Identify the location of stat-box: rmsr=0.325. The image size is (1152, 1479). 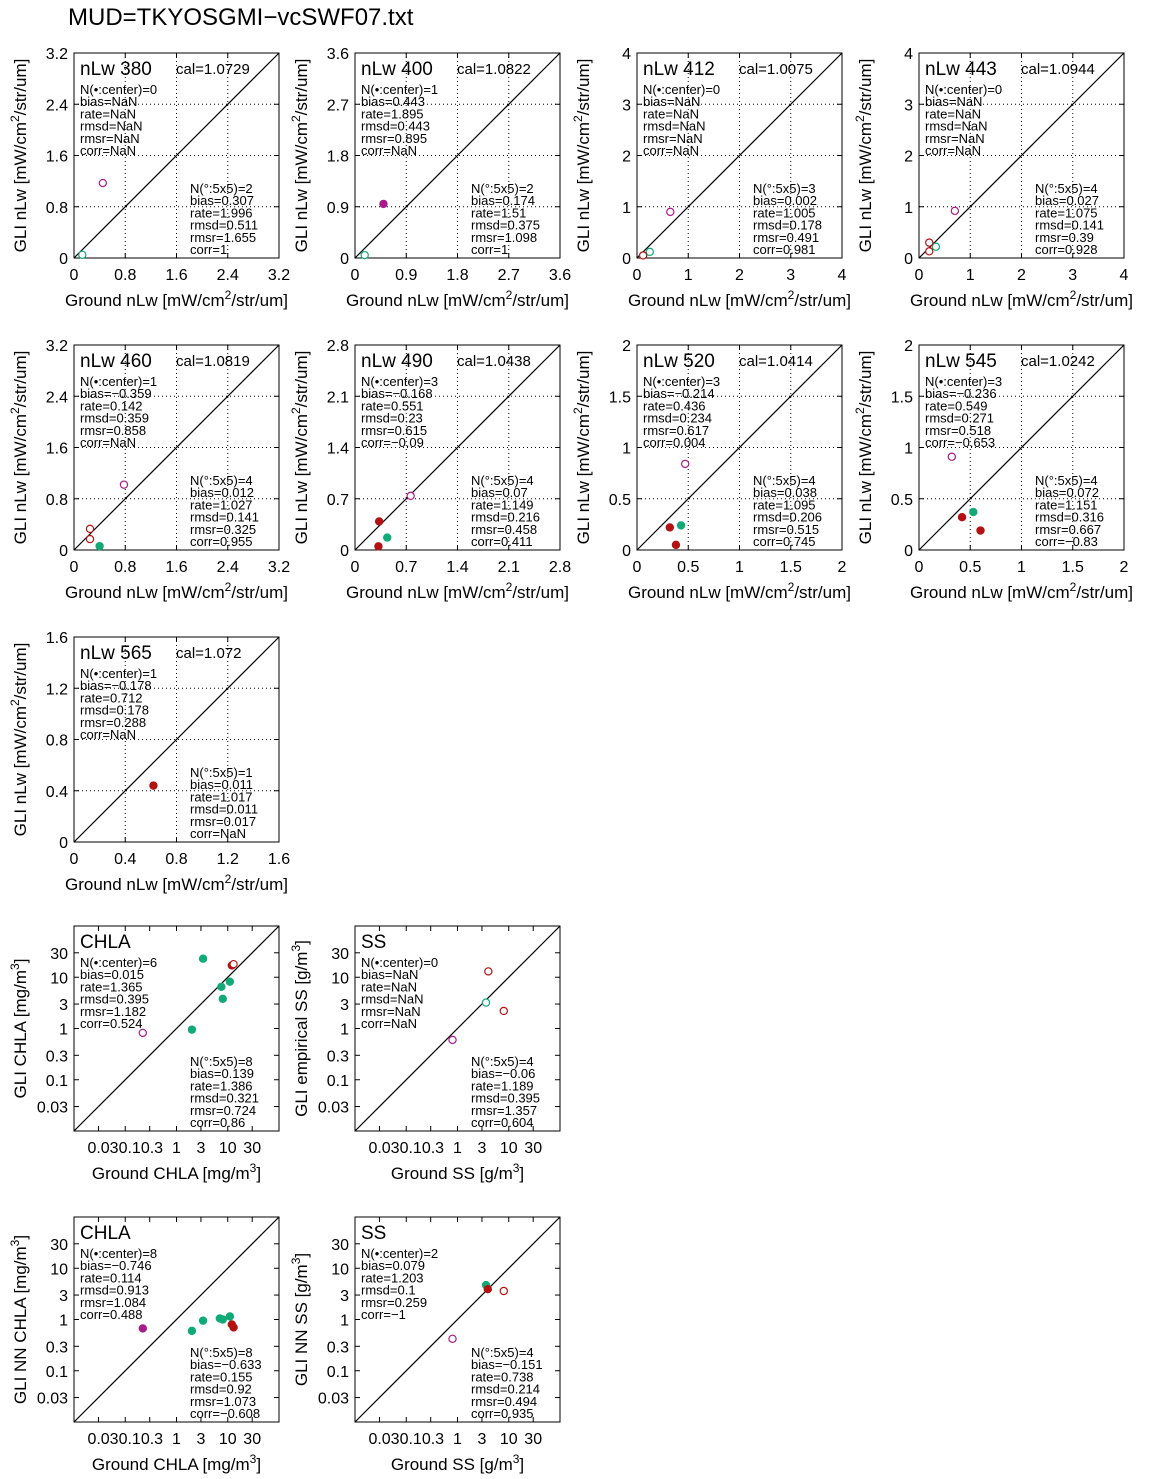
(223, 529).